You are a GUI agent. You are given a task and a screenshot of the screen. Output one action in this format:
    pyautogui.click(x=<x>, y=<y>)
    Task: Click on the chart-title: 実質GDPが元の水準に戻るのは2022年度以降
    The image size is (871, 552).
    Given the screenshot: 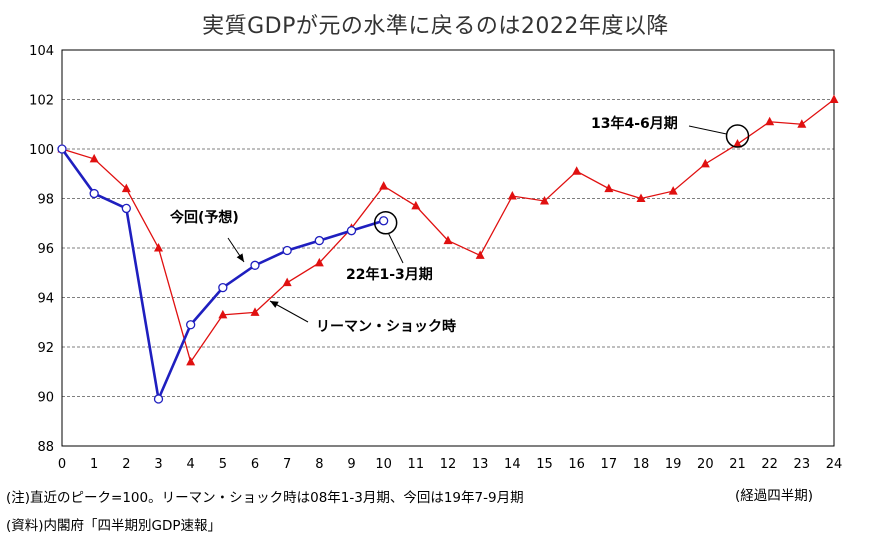 What is the action you would take?
    pyautogui.click(x=435, y=26)
    